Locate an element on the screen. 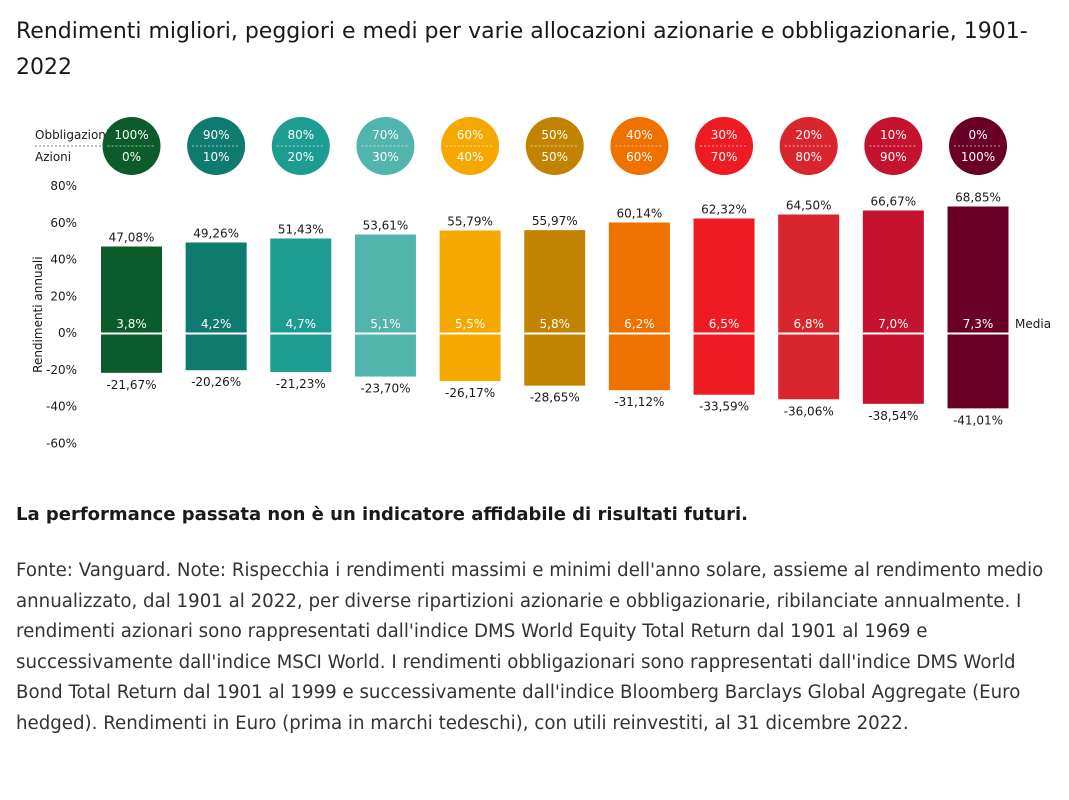 The width and height of the screenshot is (1069, 800). stock-percent-label: 30% is located at coordinates (385, 157).